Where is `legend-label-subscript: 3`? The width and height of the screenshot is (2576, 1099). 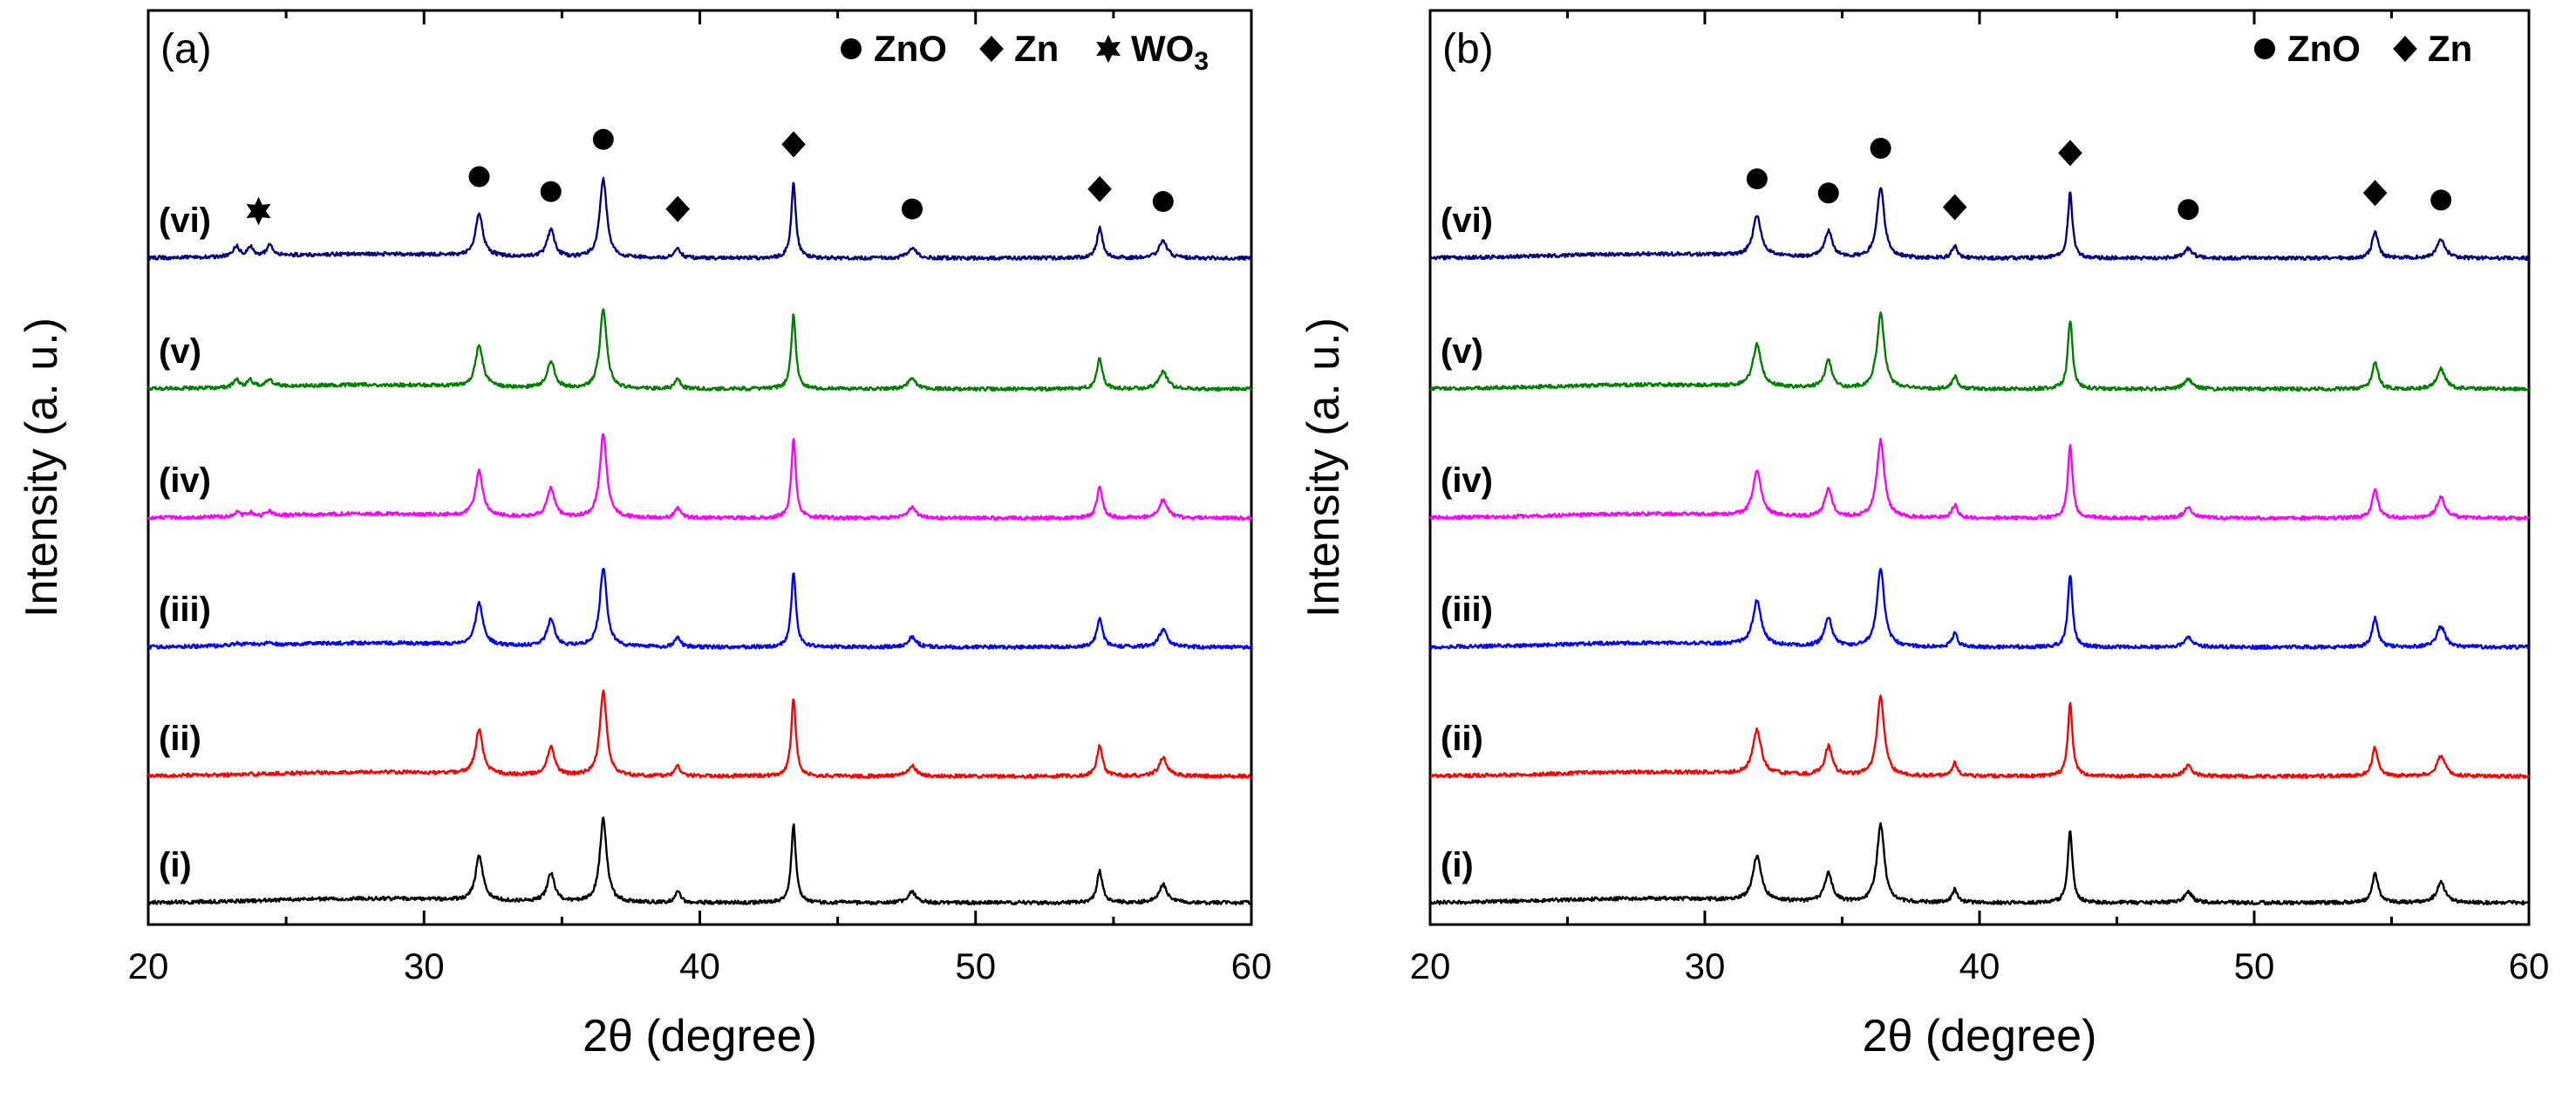
legend-label-subscript: 3 is located at coordinates (1202, 62).